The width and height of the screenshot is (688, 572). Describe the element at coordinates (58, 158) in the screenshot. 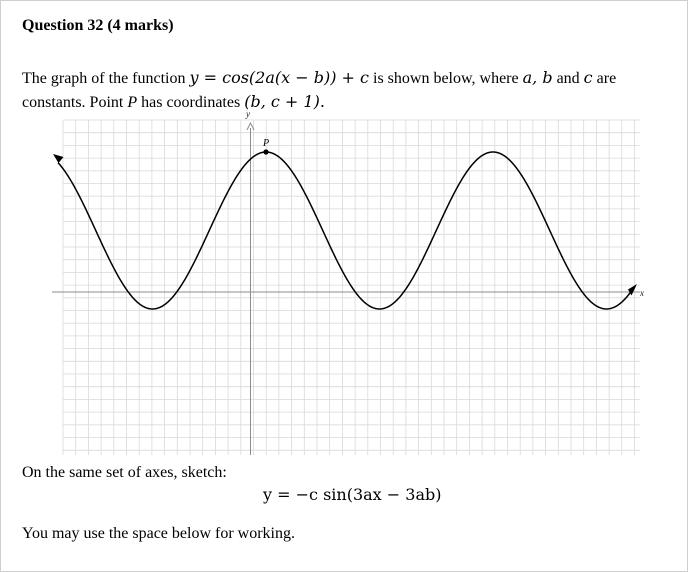

I see `curve-left-arrow` at that location.